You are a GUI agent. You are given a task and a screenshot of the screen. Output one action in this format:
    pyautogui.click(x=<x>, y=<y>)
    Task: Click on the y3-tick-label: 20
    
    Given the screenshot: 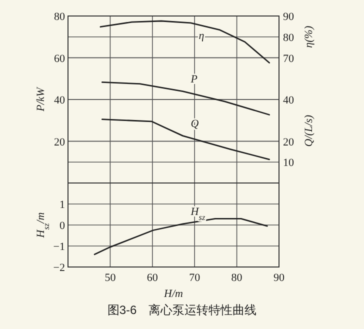 What is the action you would take?
    pyautogui.click(x=288, y=142)
    